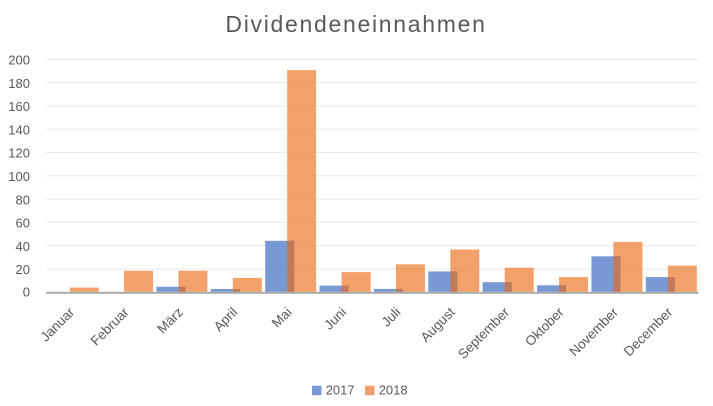 This screenshot has width=713, height=406. I want to click on svg-text: 0, so click(26, 292).